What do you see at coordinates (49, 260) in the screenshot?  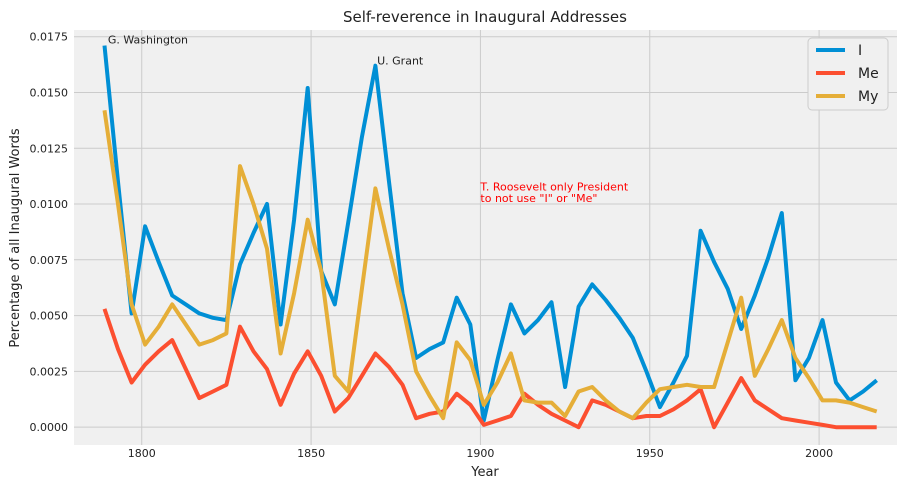 I see `y-tick-label: 0.0075` at bounding box center [49, 260].